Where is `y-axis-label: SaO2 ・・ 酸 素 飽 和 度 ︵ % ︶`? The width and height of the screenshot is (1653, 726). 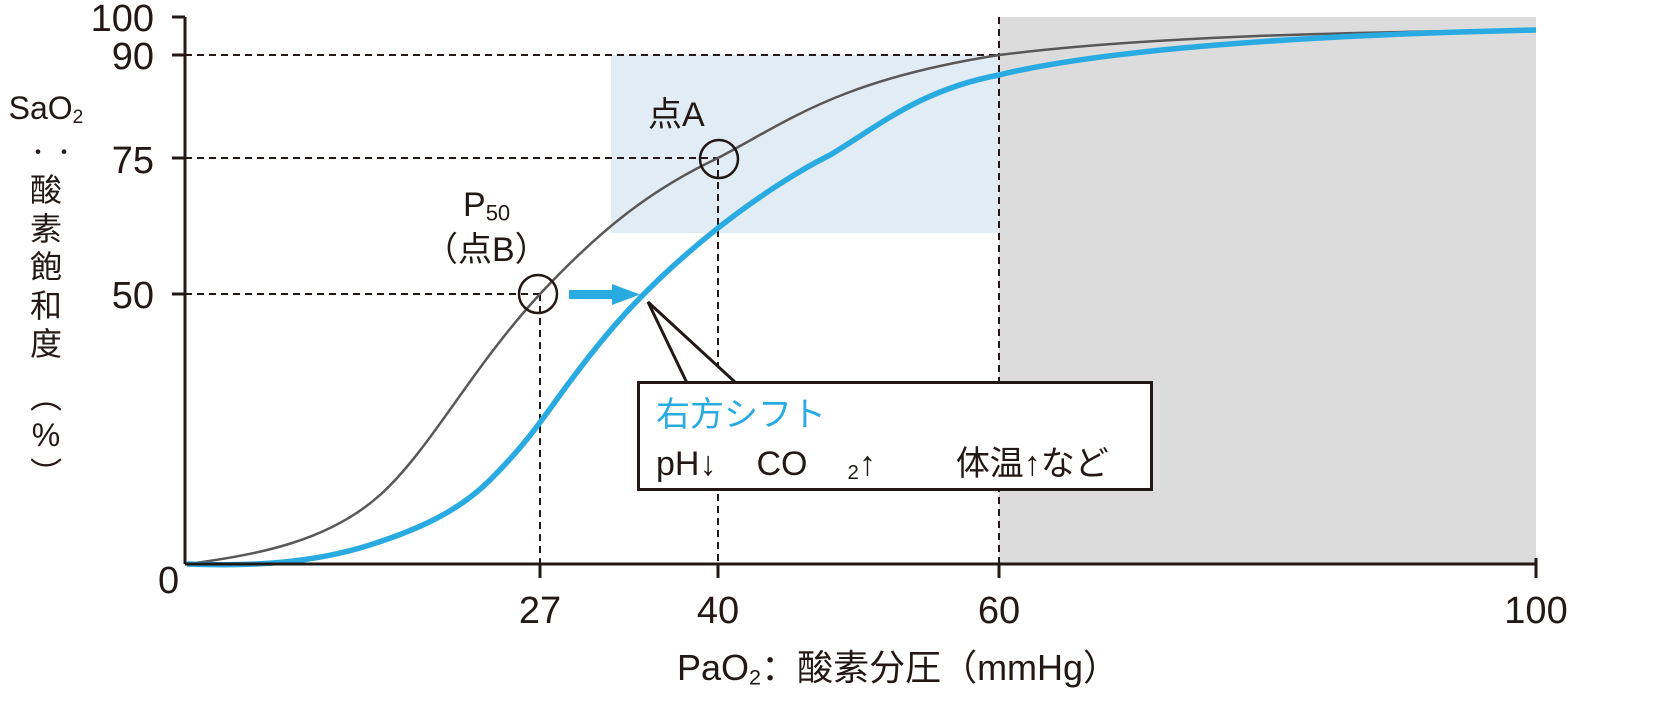 y-axis-label: SaO2 ・・ 酸 素 飽 和 度 ︵ % ︶ is located at coordinates (46, 292).